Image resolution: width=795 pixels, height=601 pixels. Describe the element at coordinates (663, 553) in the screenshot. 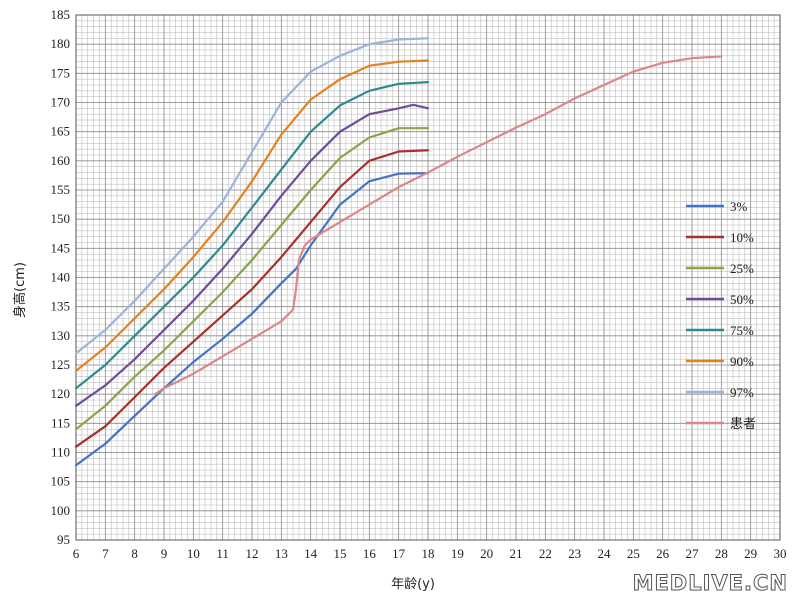

I see `x-tick-label: 26` at that location.